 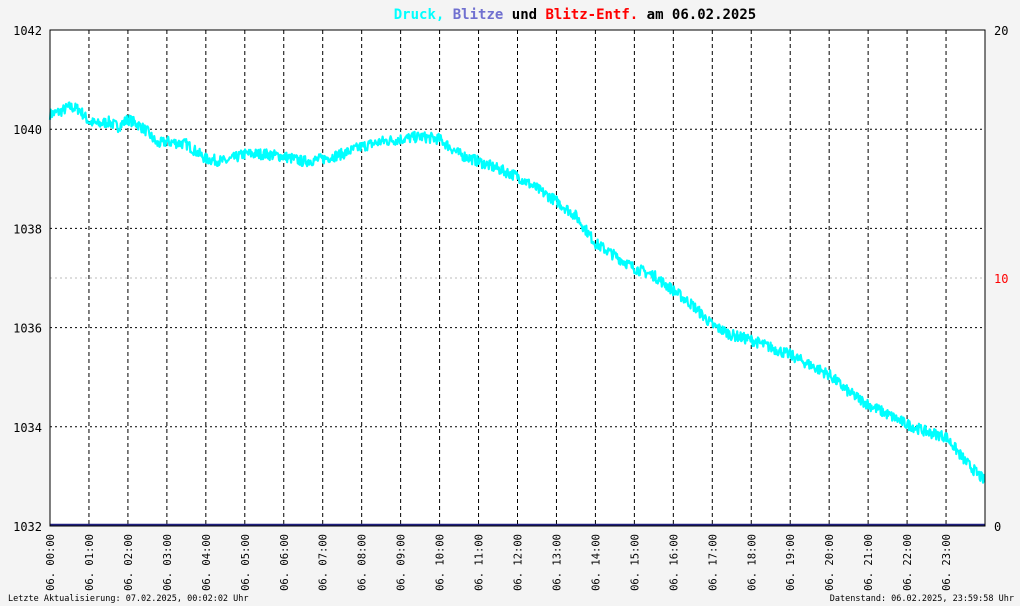 What do you see at coordinates (713, 562) in the screenshot?
I see `x-tick-label: 06. 17:00` at bounding box center [713, 562].